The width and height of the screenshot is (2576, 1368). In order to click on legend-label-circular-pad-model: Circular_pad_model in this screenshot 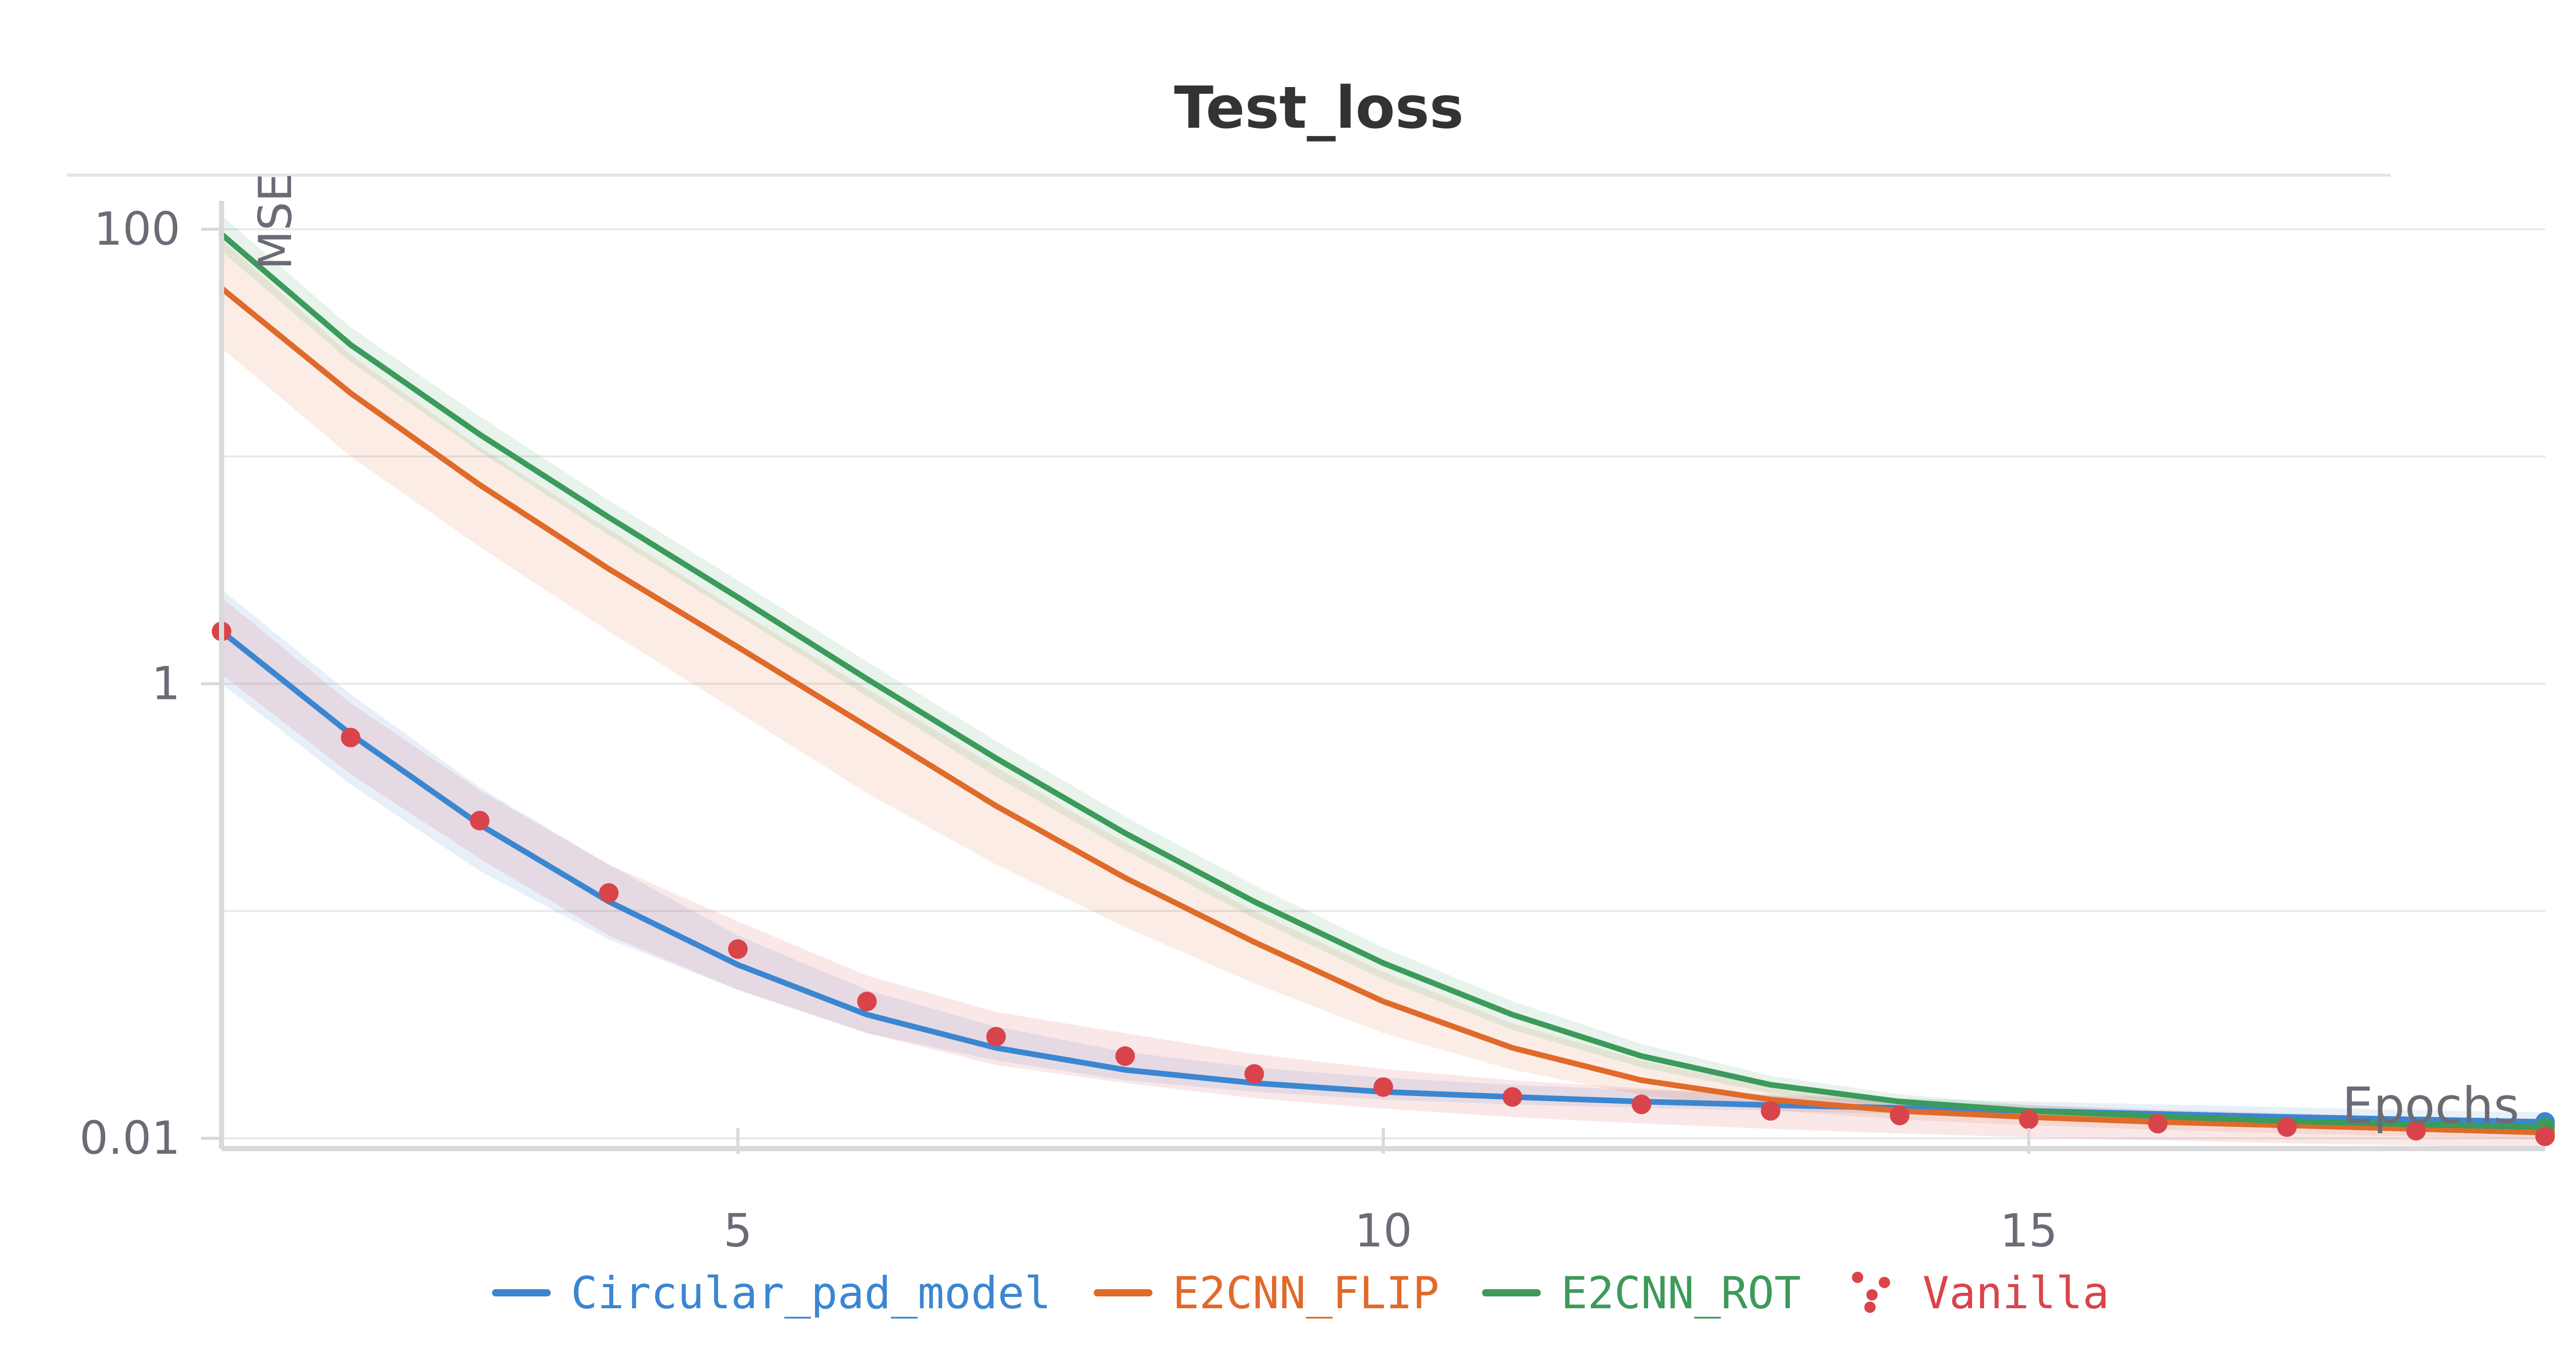, I will do `click(811, 1293)`.